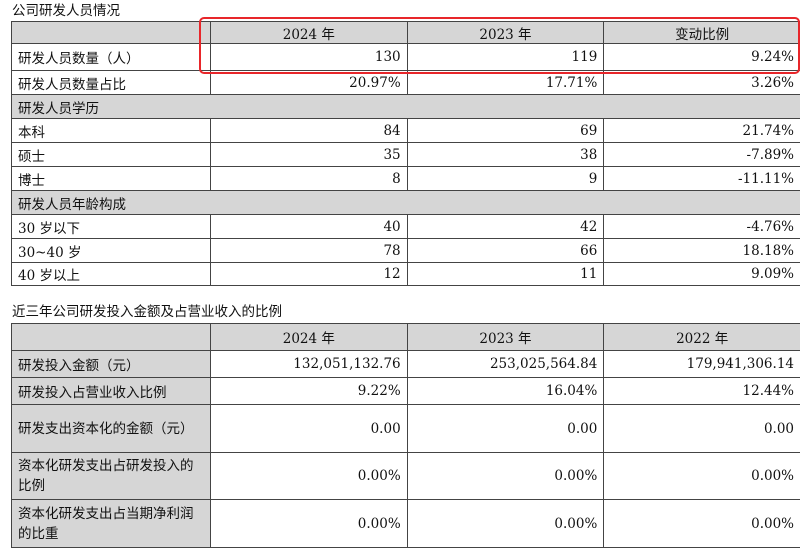 This screenshot has height=550, width=800. What do you see at coordinates (701, 130) in the screenshot?
I see `value-cell: 21.74%` at bounding box center [701, 130].